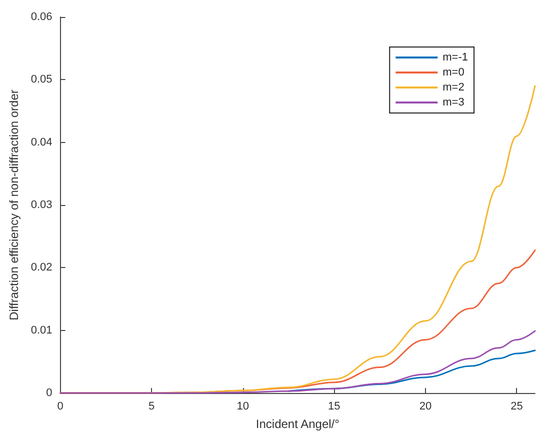  What do you see at coordinates (41, 205) in the screenshot?
I see `y-tick-label: 0.03` at bounding box center [41, 205].